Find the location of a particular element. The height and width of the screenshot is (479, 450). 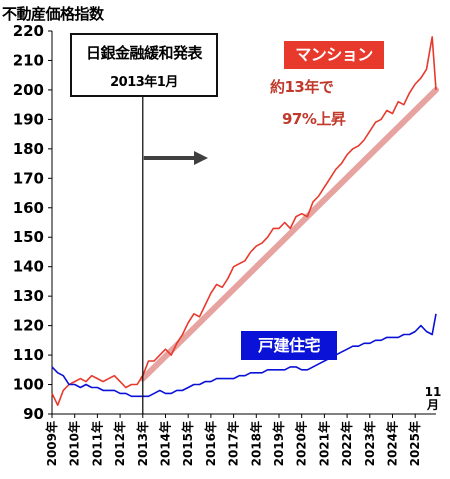

x-tick-label: 2016年 is located at coordinates (210, 443).